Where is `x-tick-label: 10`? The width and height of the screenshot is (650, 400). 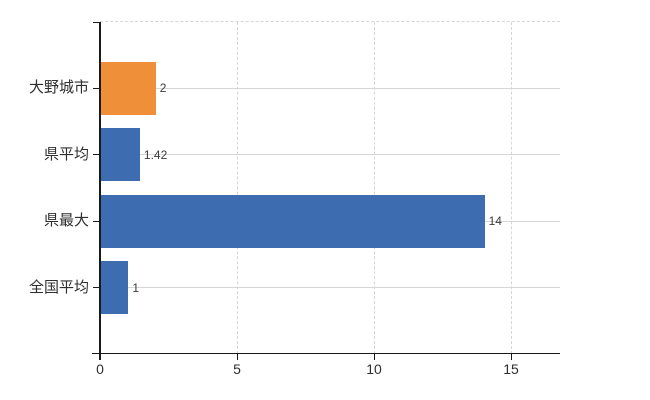
x-tick-label: 10 is located at coordinates (374, 369).